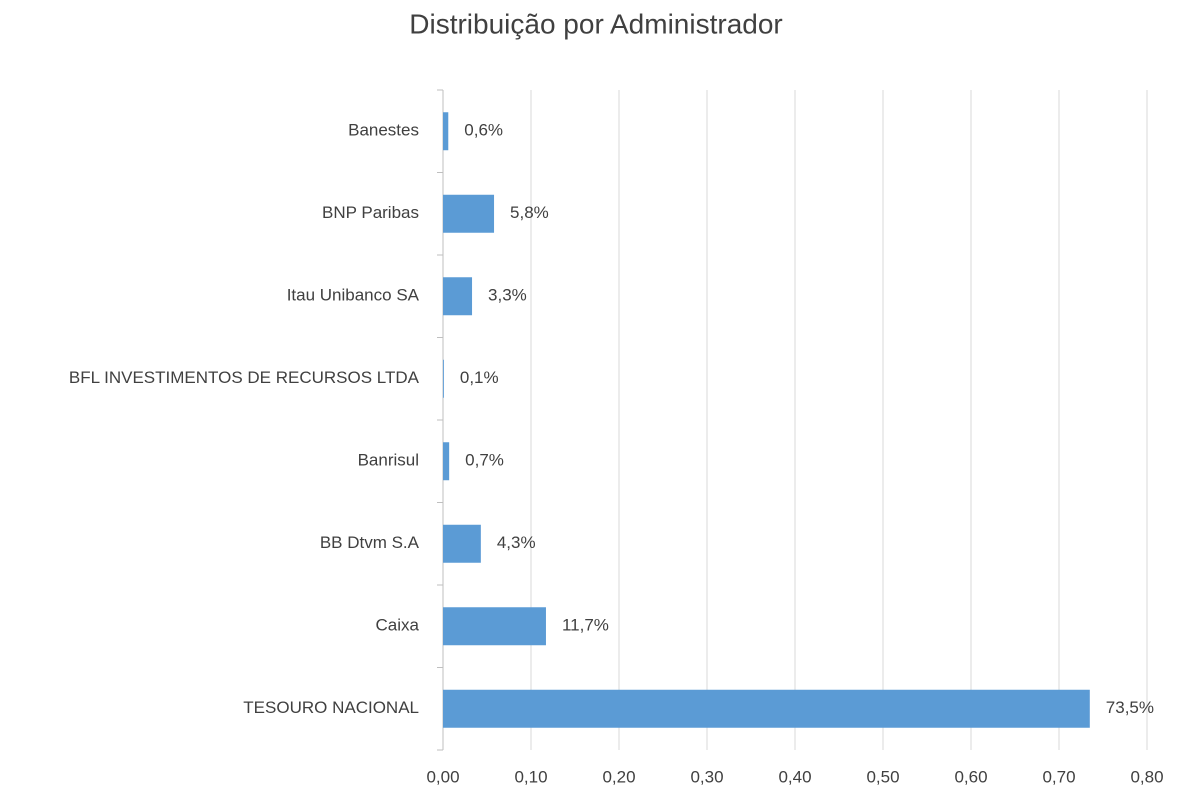 The height and width of the screenshot is (792, 1192). I want to click on x-tick-label: 0,00, so click(442, 776).